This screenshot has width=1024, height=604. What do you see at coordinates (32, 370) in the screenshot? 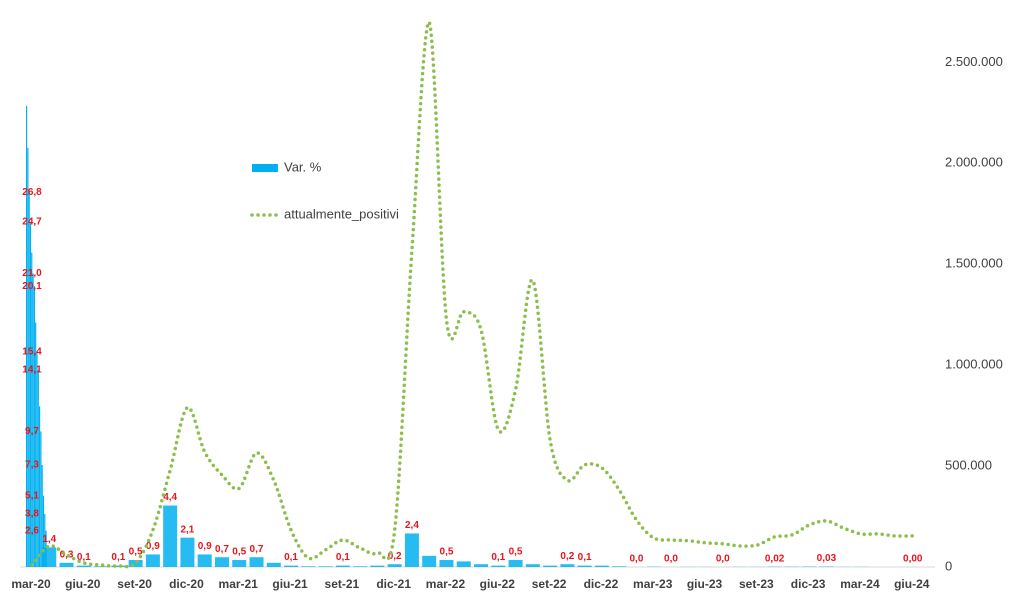
I see `data-label: 14,1` at bounding box center [32, 370].